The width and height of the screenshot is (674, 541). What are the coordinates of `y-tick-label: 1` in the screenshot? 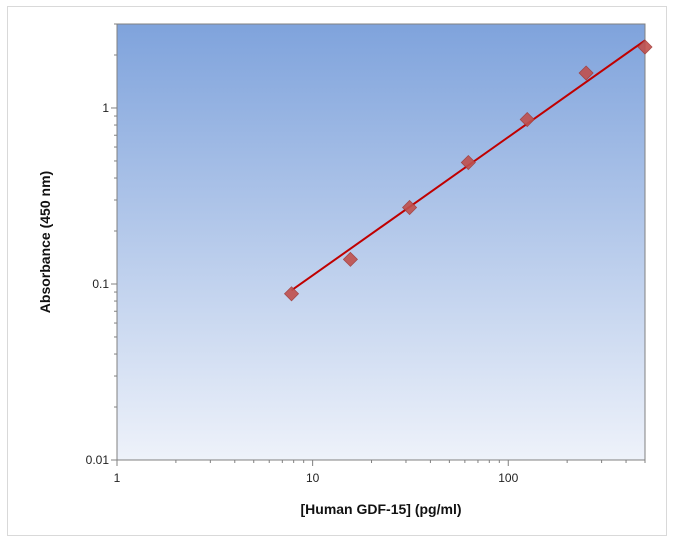 It's located at (105, 108).